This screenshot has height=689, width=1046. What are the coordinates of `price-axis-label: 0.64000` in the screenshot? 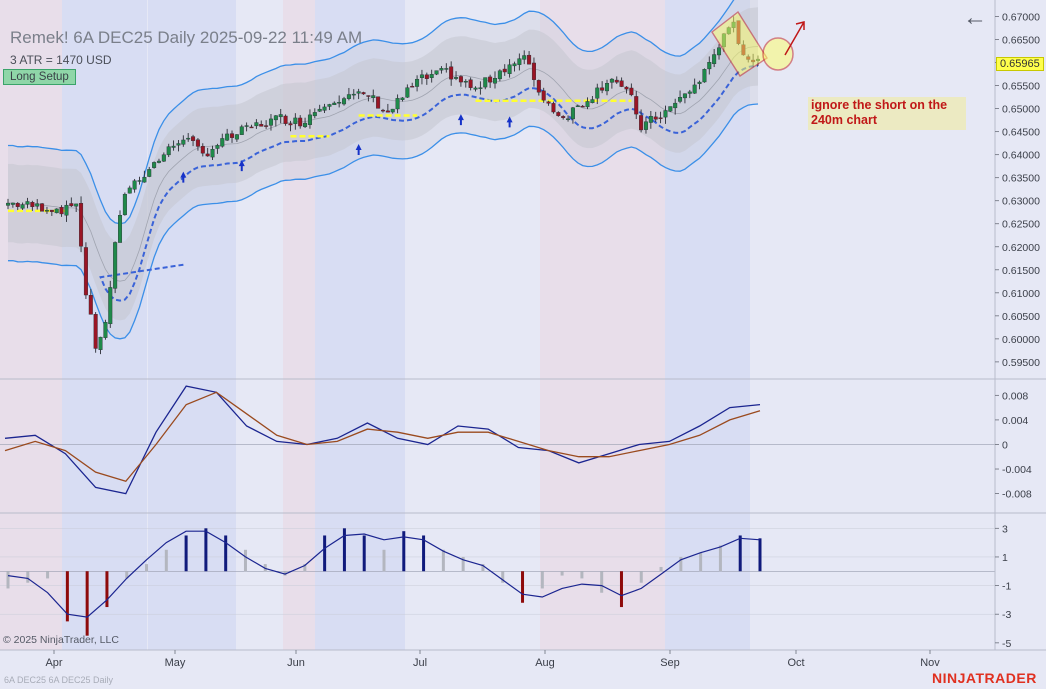 It's located at (1021, 156).